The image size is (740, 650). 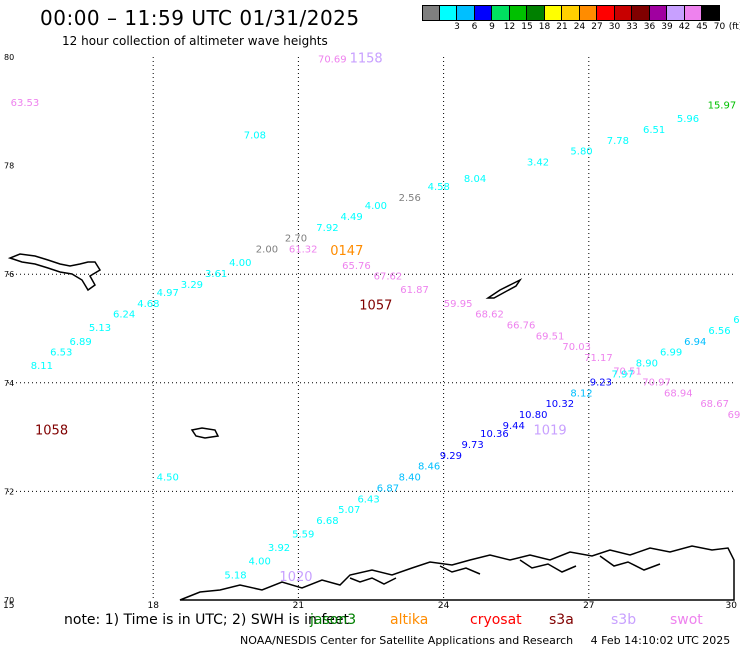 What do you see at coordinates (598, 358) in the screenshot?
I see `wave-height-label: 71.17` at bounding box center [598, 358].